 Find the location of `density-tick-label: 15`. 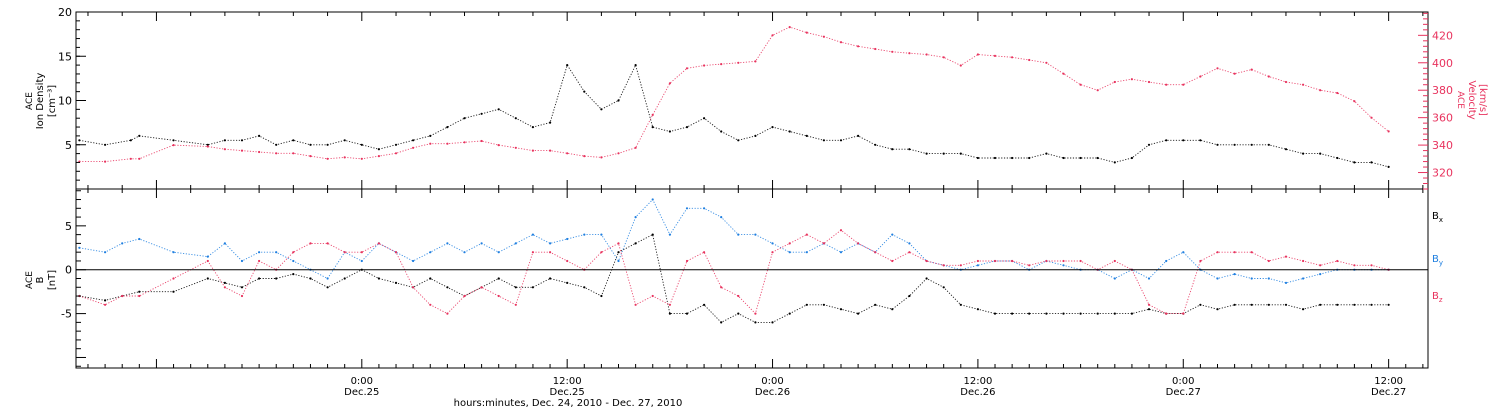

density-tick-label: 15 is located at coordinates (65, 56).